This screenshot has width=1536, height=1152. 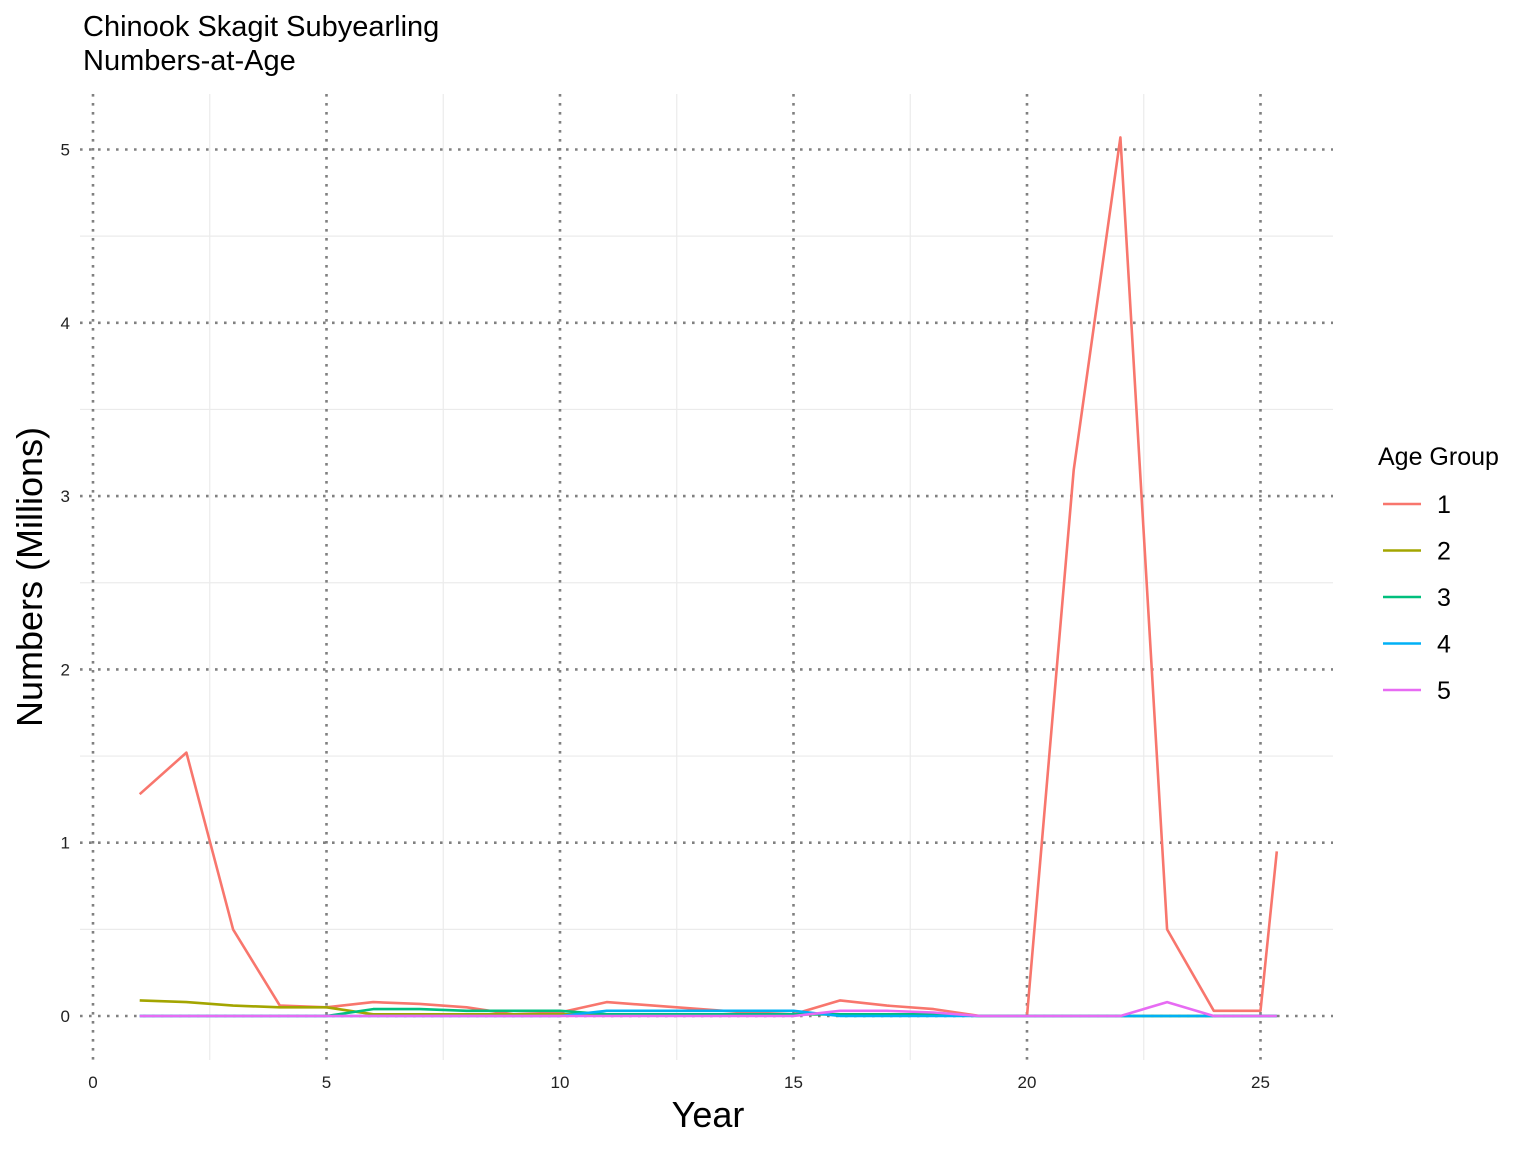 I want to click on x-tick-label: 0, so click(x=92, y=1082).